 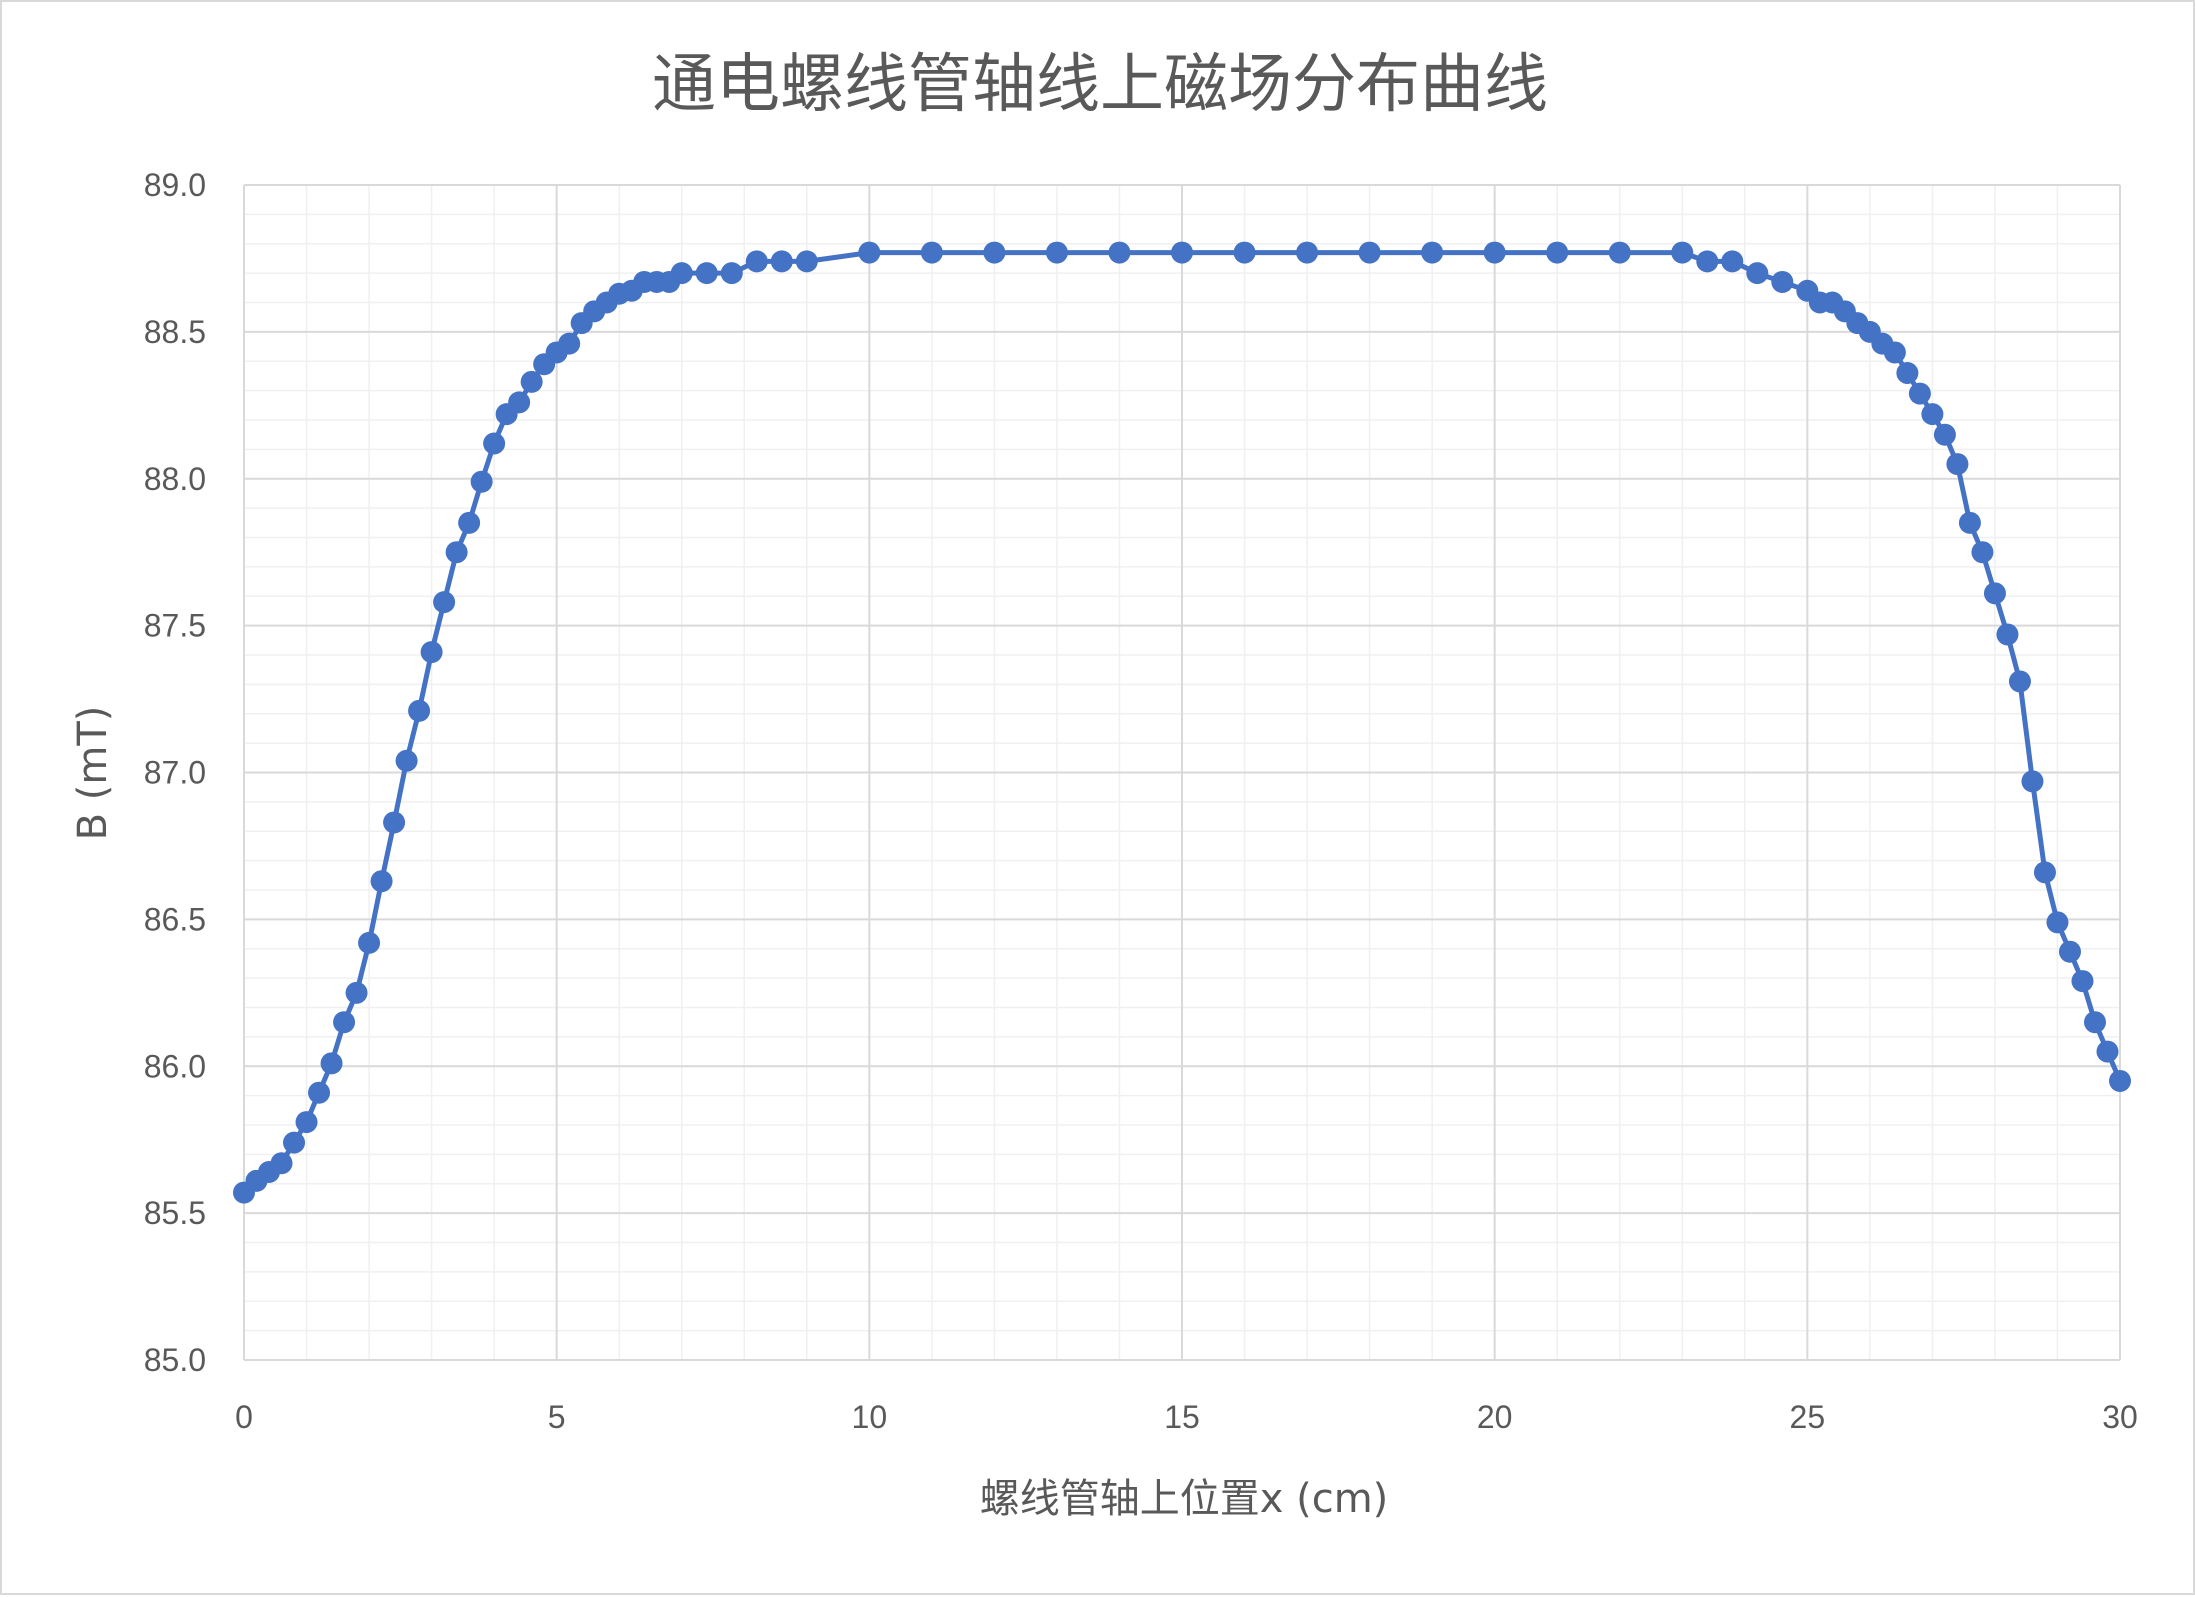 I want to click on x-tick-label: 15, so click(x=1182, y=1417).